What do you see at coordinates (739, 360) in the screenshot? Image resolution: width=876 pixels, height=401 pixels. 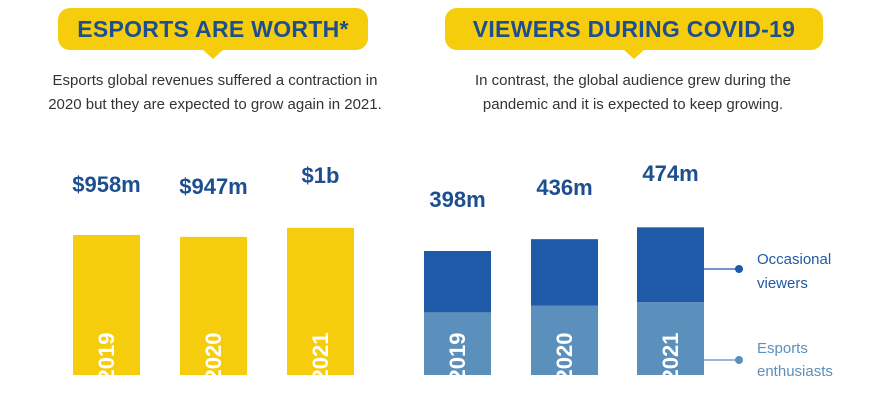 I see `legend-enthusiasts-dot` at bounding box center [739, 360].